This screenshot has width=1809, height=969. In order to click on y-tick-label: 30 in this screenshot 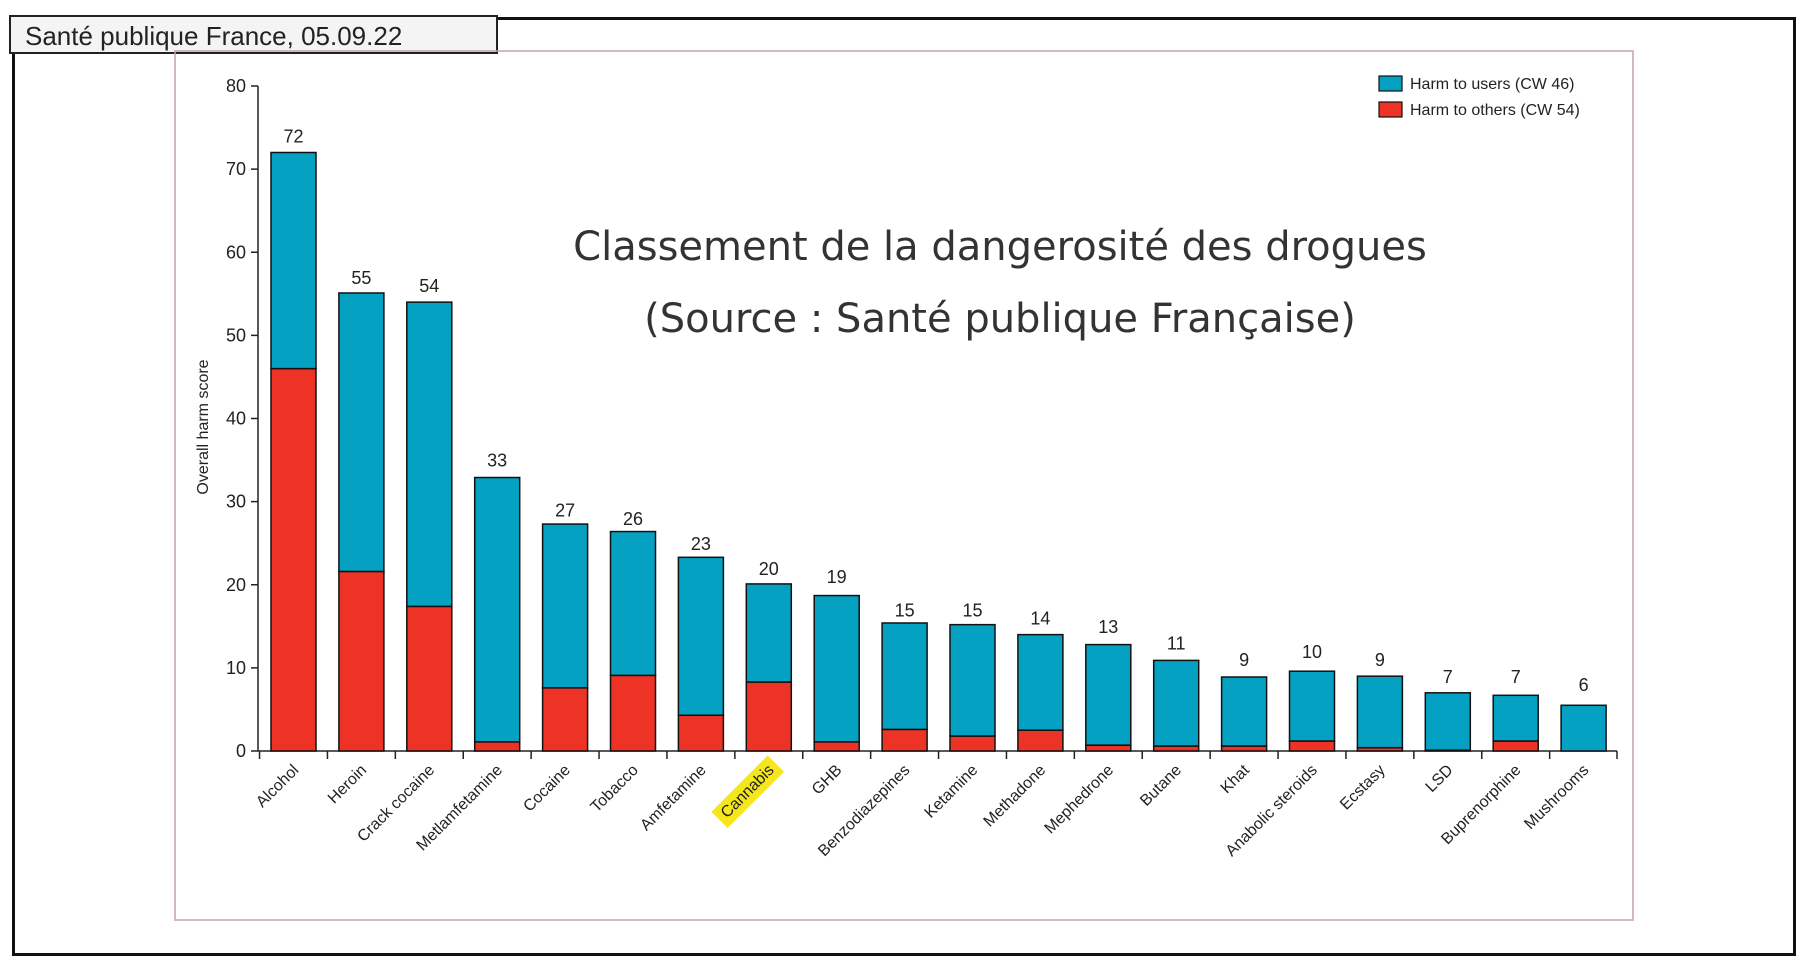, I will do `click(236, 502)`.